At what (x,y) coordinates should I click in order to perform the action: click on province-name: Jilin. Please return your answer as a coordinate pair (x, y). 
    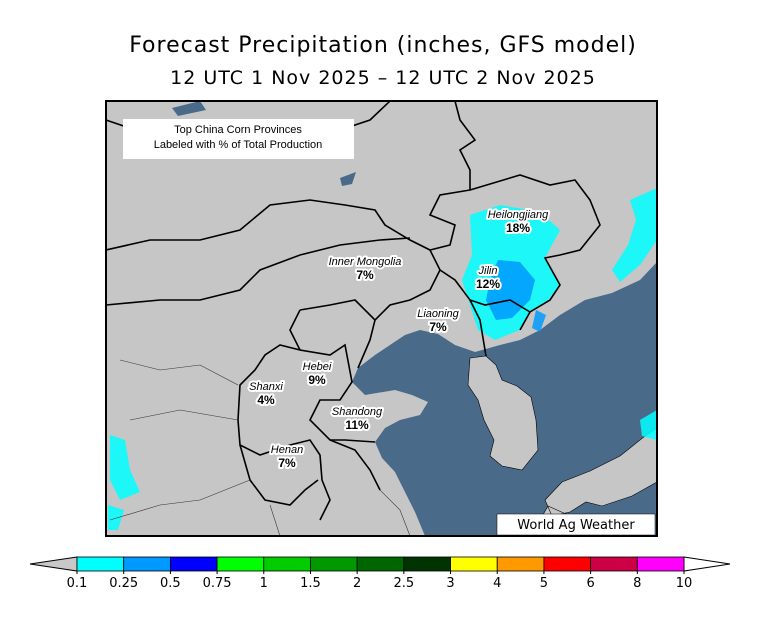
    Looking at the image, I should click on (488, 271).